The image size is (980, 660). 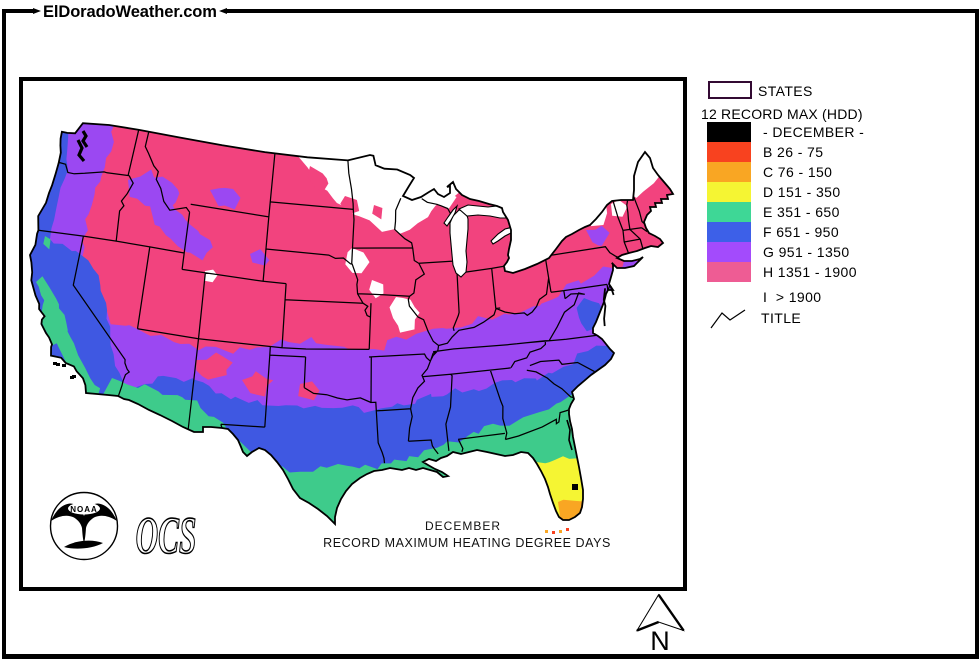 What do you see at coordinates (84, 509) in the screenshot?
I see `svg-text: NOAA` at bounding box center [84, 509].